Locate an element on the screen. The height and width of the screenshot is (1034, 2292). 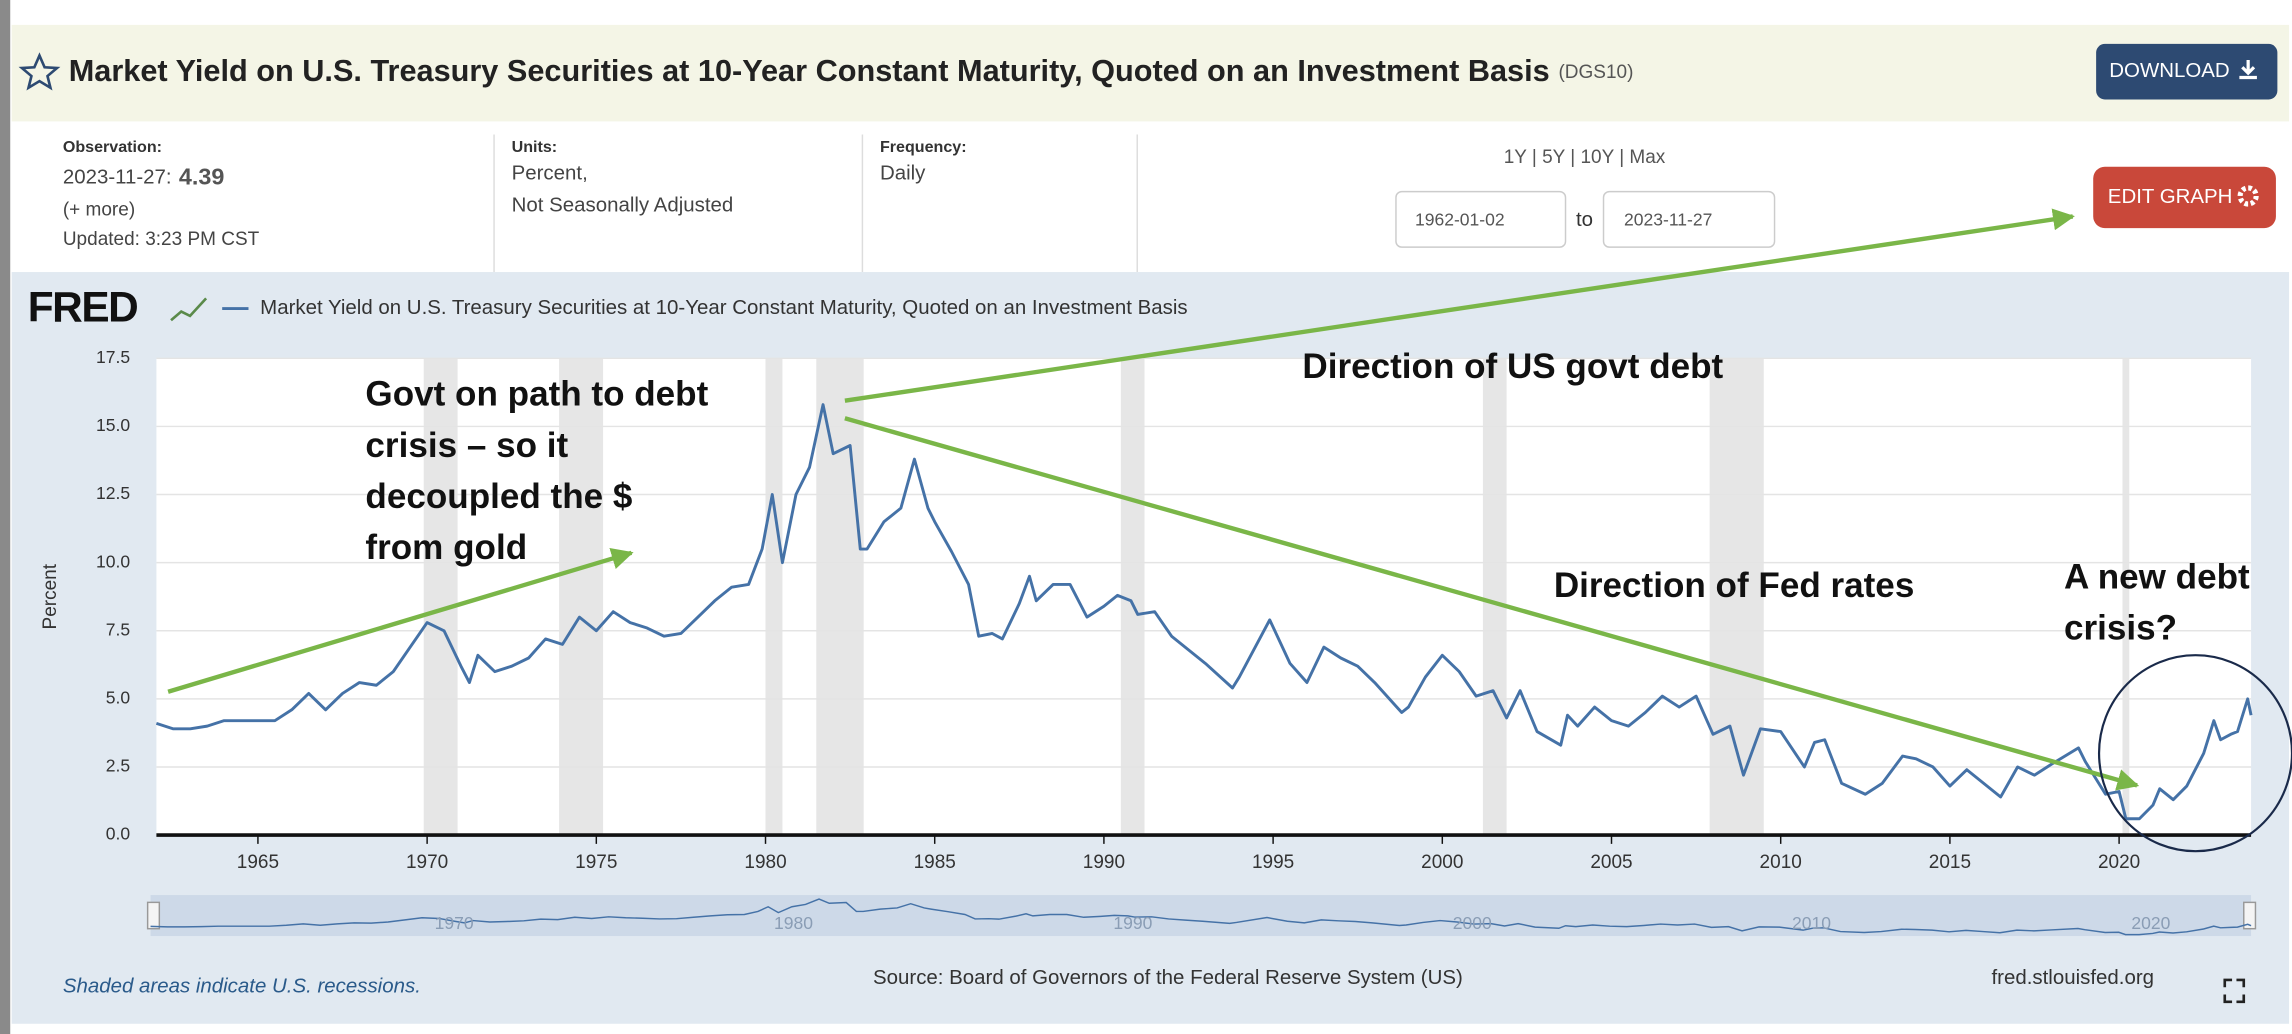
edit-graph-bg is located at coordinates (2184, 197).